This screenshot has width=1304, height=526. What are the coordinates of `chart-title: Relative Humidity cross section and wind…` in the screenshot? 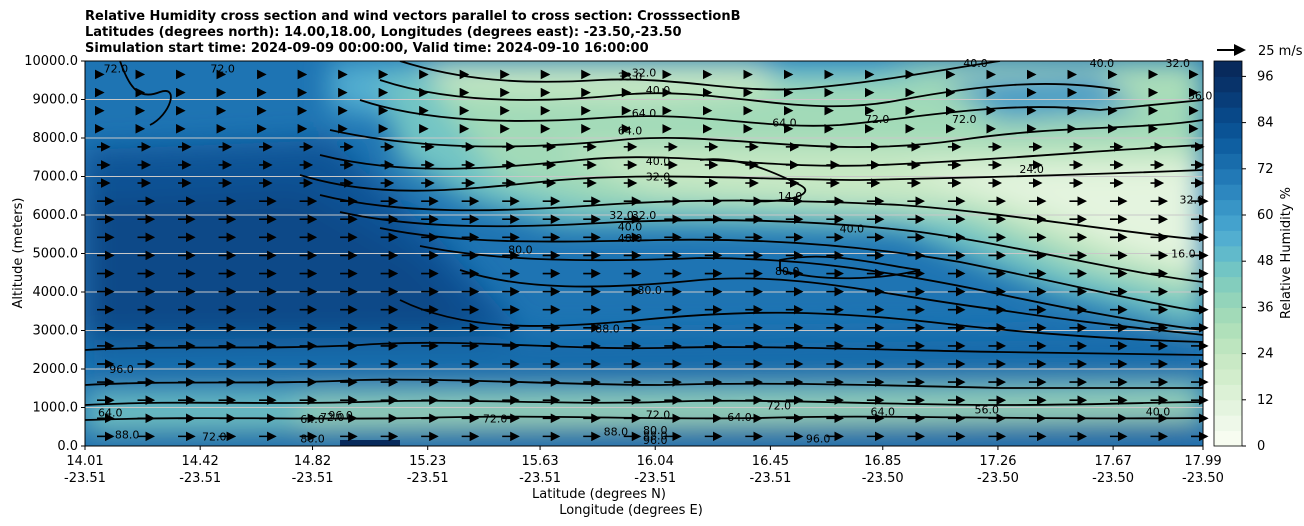 It's located at (413, 33).